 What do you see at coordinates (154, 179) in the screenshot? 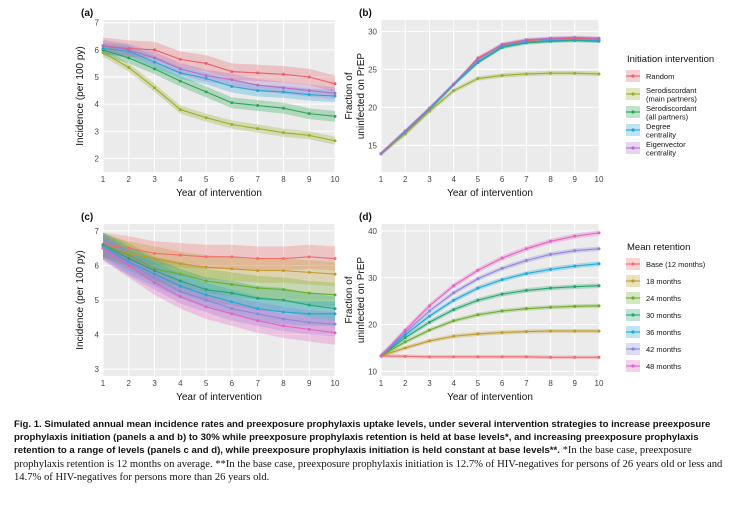
I see `x-tick-label: 3` at bounding box center [154, 179].